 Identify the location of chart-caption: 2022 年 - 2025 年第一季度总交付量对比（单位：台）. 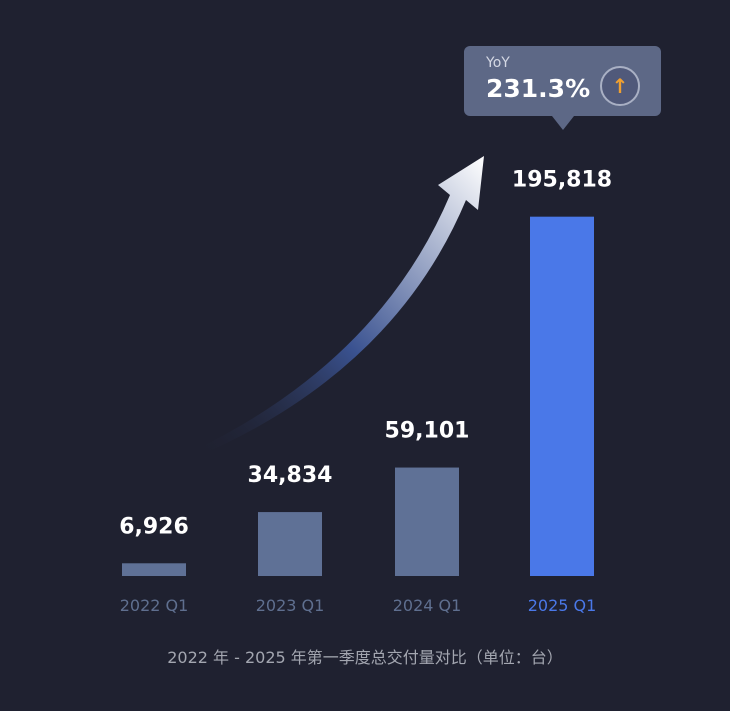
(365, 657).